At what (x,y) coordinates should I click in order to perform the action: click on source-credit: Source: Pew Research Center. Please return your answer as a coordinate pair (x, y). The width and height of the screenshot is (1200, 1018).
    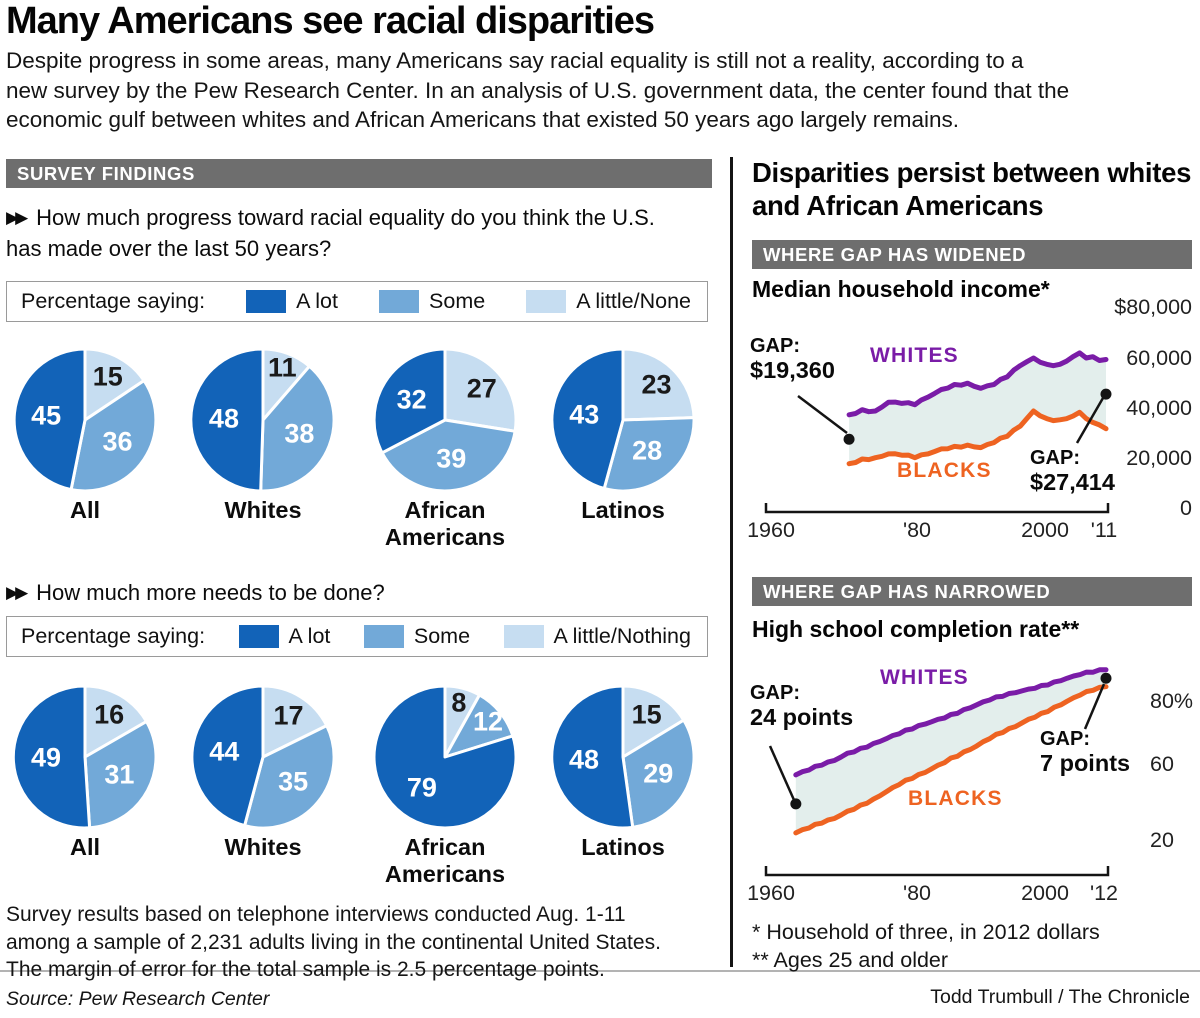
    Looking at the image, I should click on (138, 999).